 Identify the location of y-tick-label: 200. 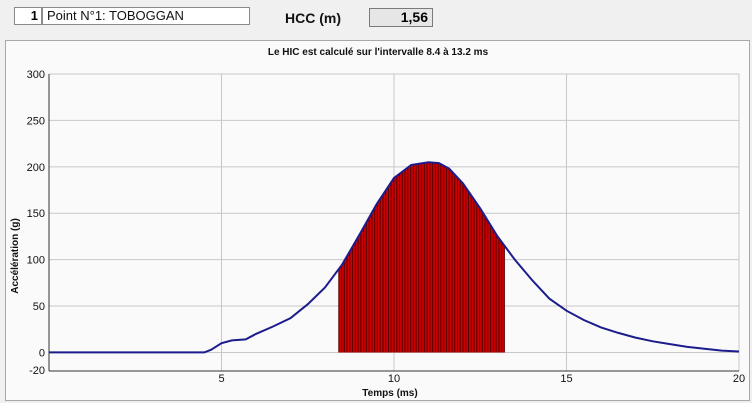
(36, 168).